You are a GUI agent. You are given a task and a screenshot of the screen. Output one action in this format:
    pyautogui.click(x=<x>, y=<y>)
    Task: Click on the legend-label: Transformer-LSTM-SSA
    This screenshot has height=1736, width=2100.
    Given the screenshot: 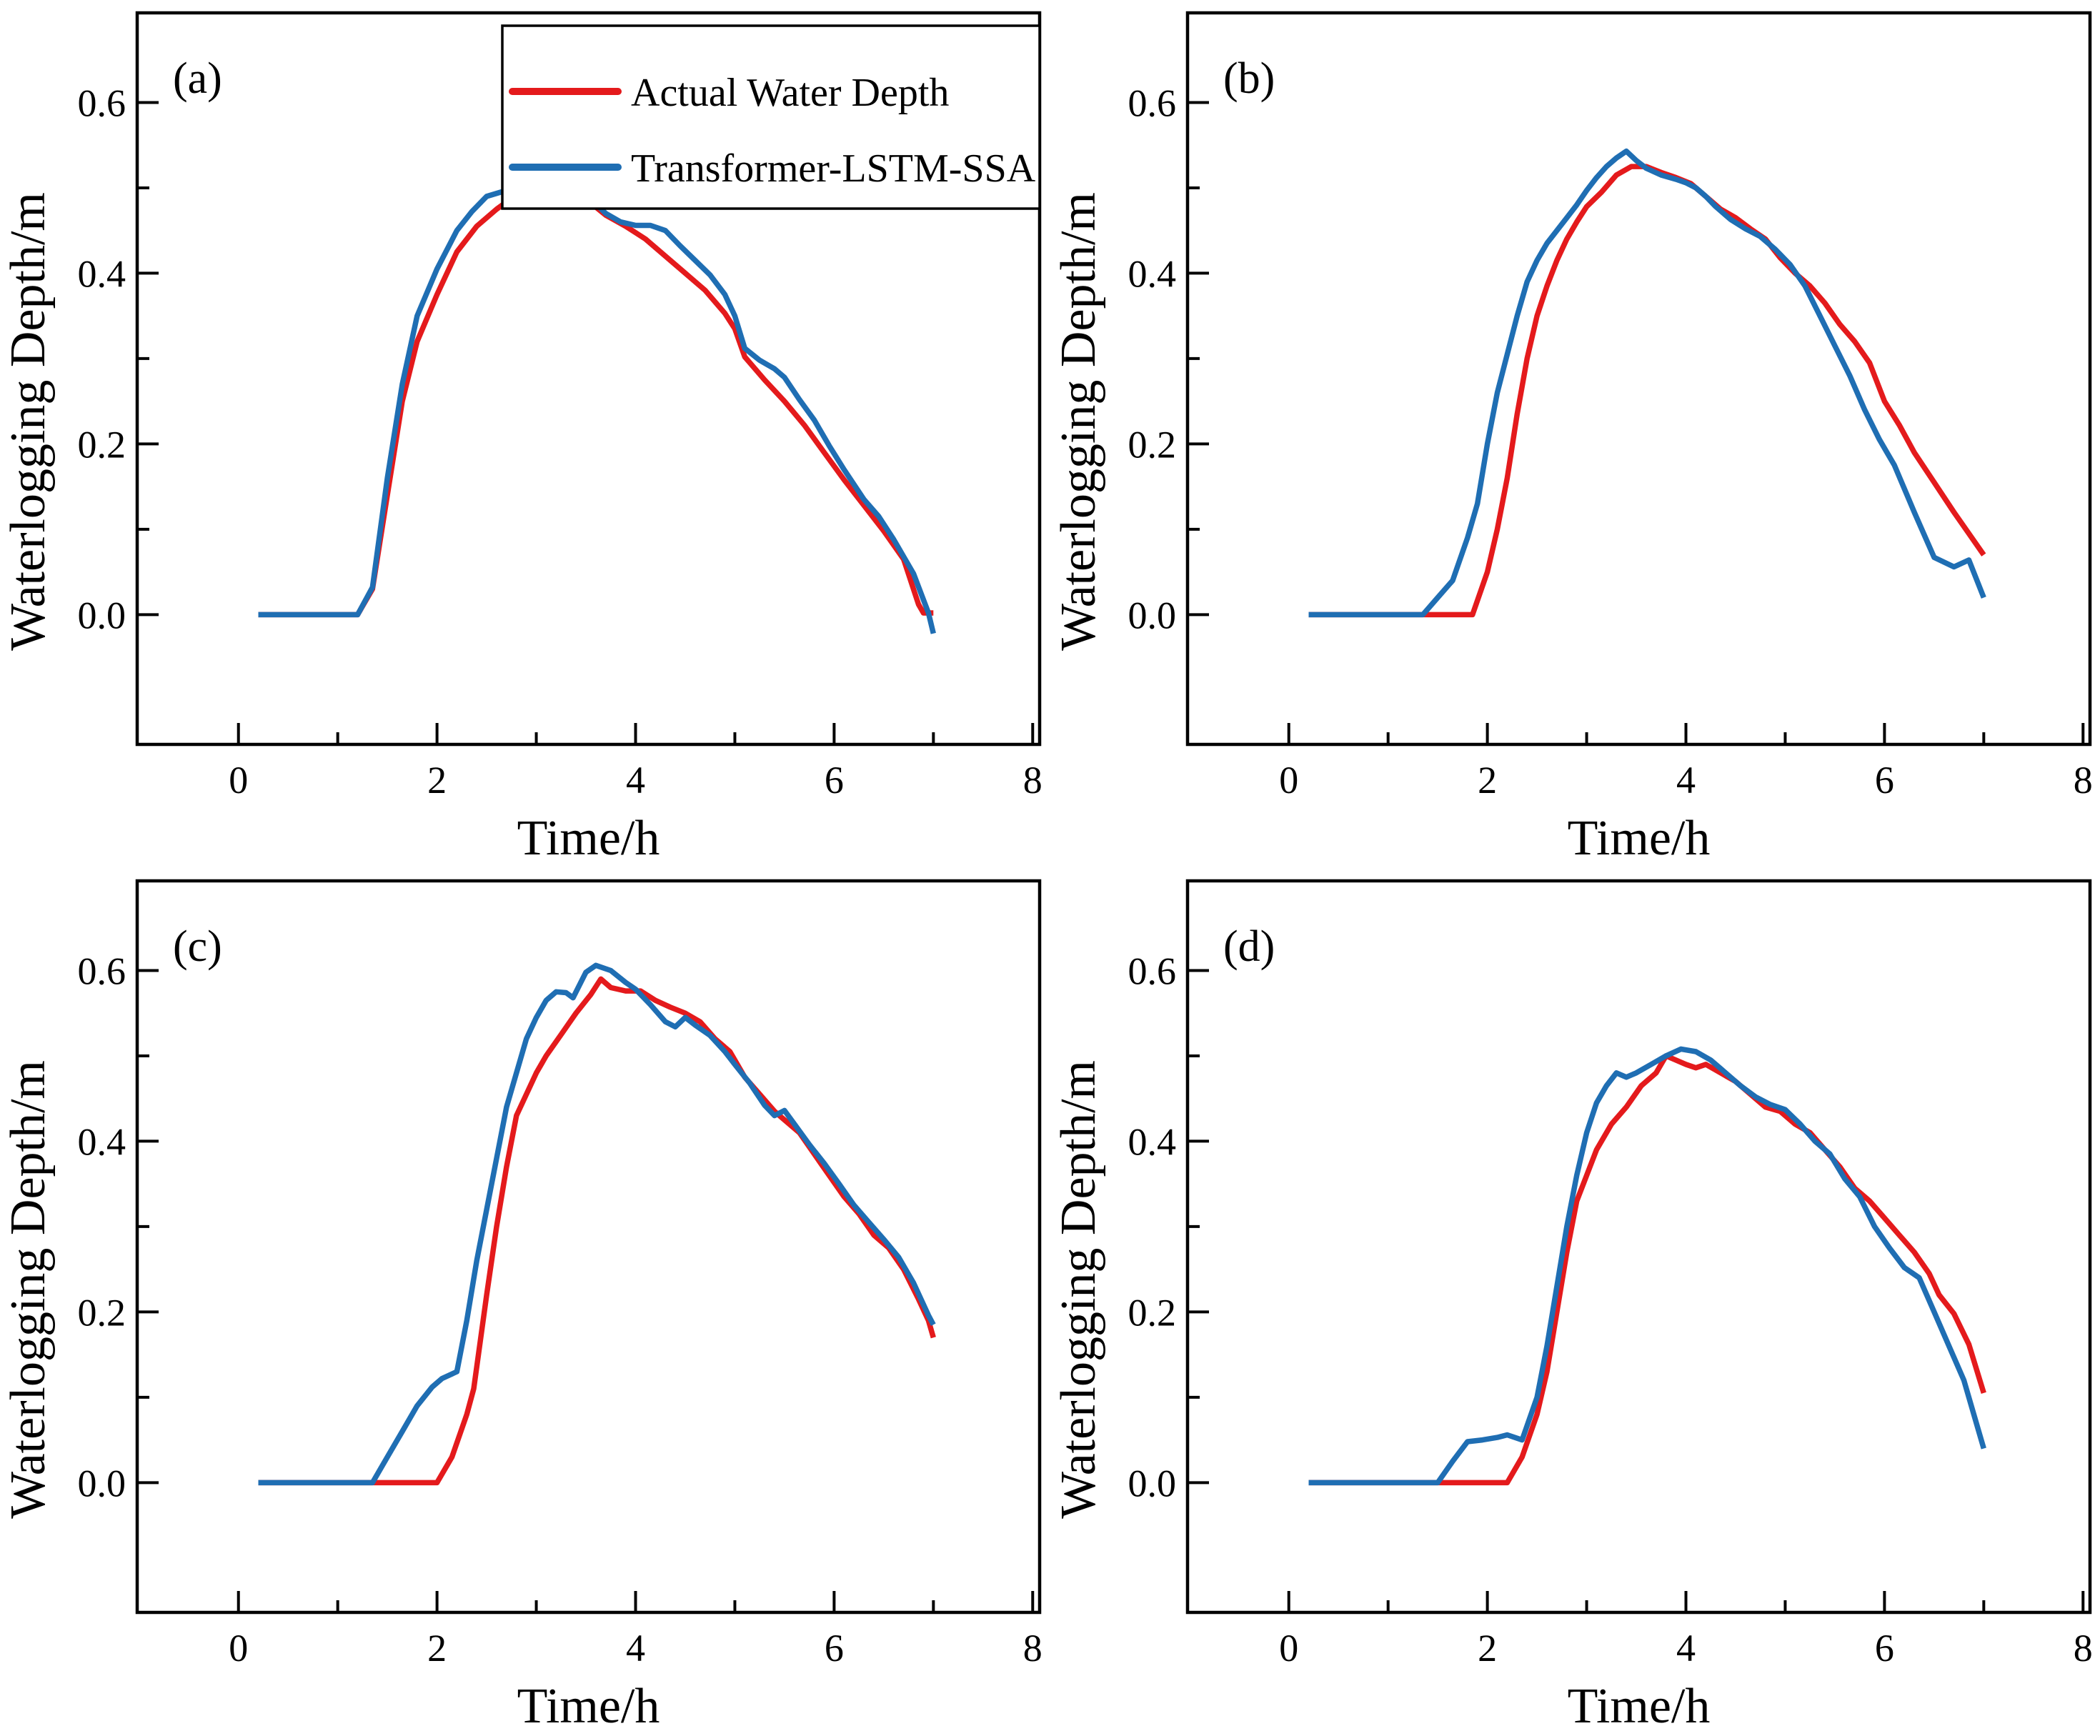 What is the action you would take?
    pyautogui.click(x=833, y=168)
    